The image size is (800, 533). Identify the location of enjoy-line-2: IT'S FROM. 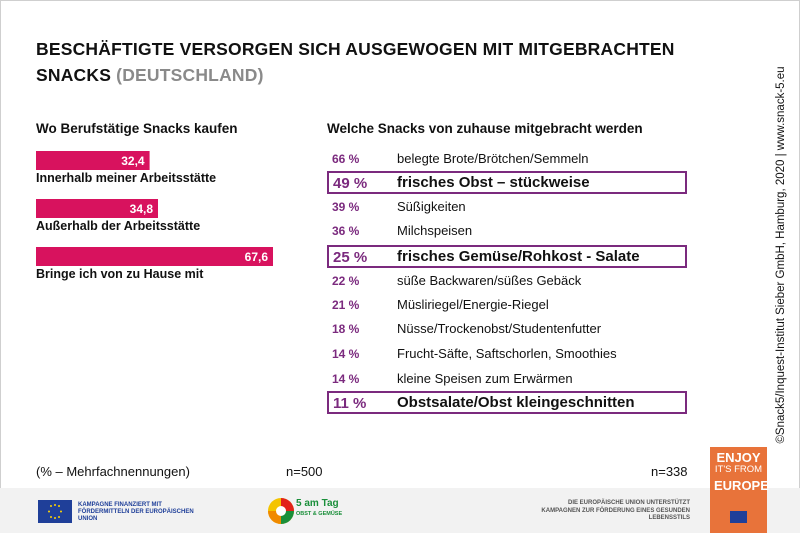
(738, 469).